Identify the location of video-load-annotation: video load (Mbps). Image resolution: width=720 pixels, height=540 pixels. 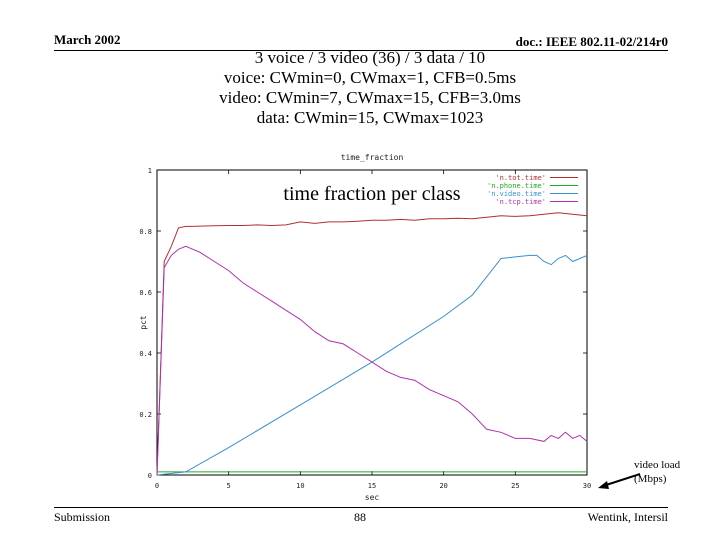
(639, 474).